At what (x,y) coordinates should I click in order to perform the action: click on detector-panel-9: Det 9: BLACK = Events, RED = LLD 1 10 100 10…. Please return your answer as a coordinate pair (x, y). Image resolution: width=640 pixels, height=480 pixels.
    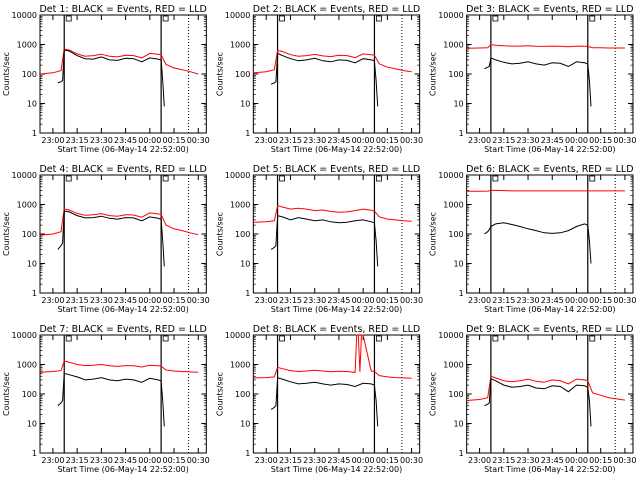
    Looking at the image, I should click on (533, 399).